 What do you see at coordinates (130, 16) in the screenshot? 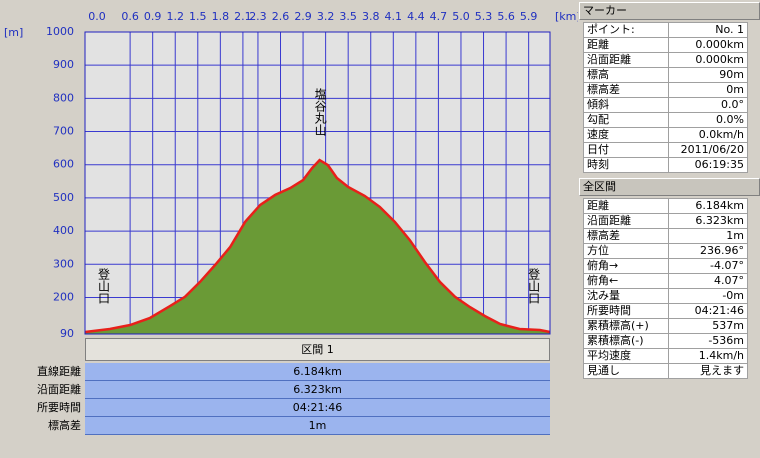
I see `x-tick-label: 0.6` at bounding box center [130, 16].